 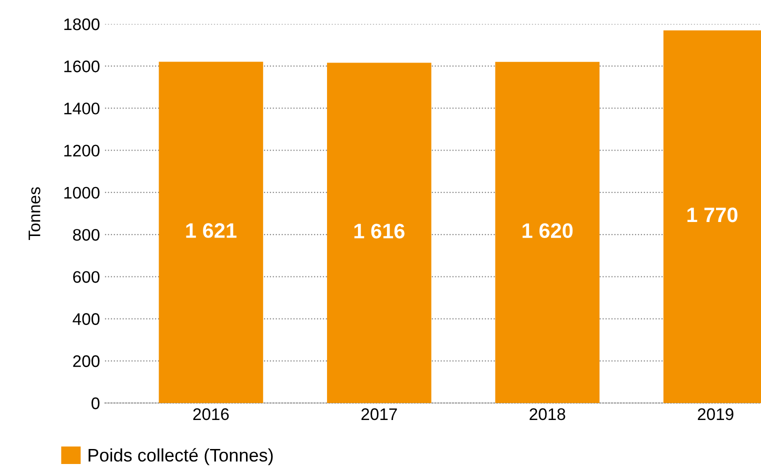 What do you see at coordinates (548, 414) in the screenshot?
I see `x-tick-label: 2018` at bounding box center [548, 414].